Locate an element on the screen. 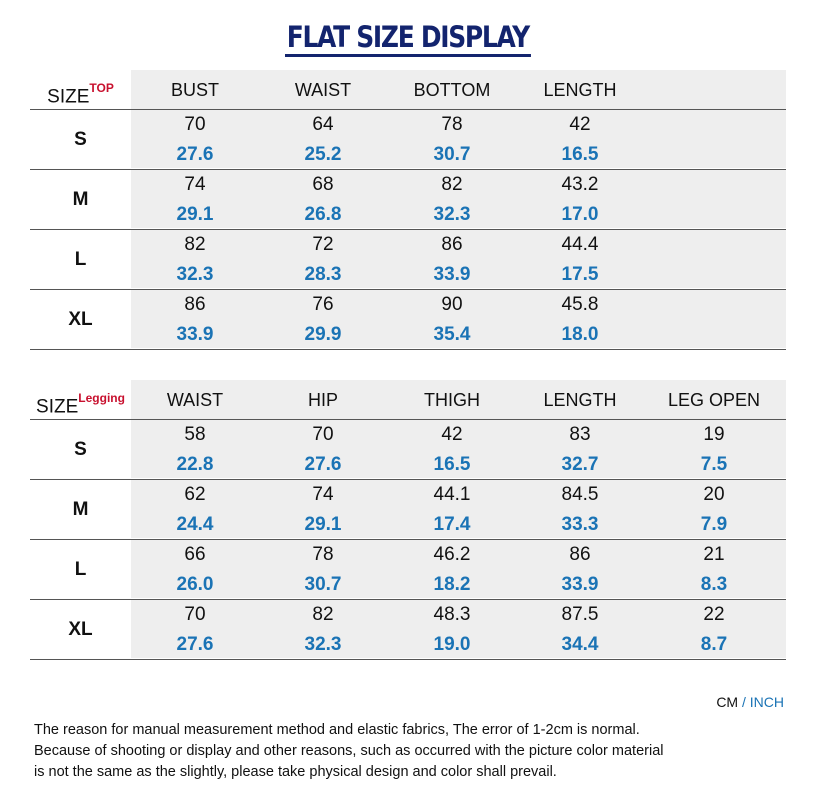 The image size is (816, 798). inch-value: 25.2 is located at coordinates (323, 154).